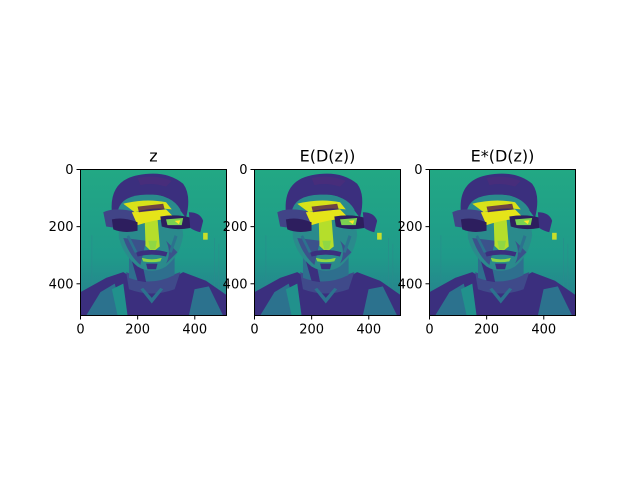 The width and height of the screenshot is (640, 480). I want to click on subplot-title: E(D(z)), so click(328, 156).